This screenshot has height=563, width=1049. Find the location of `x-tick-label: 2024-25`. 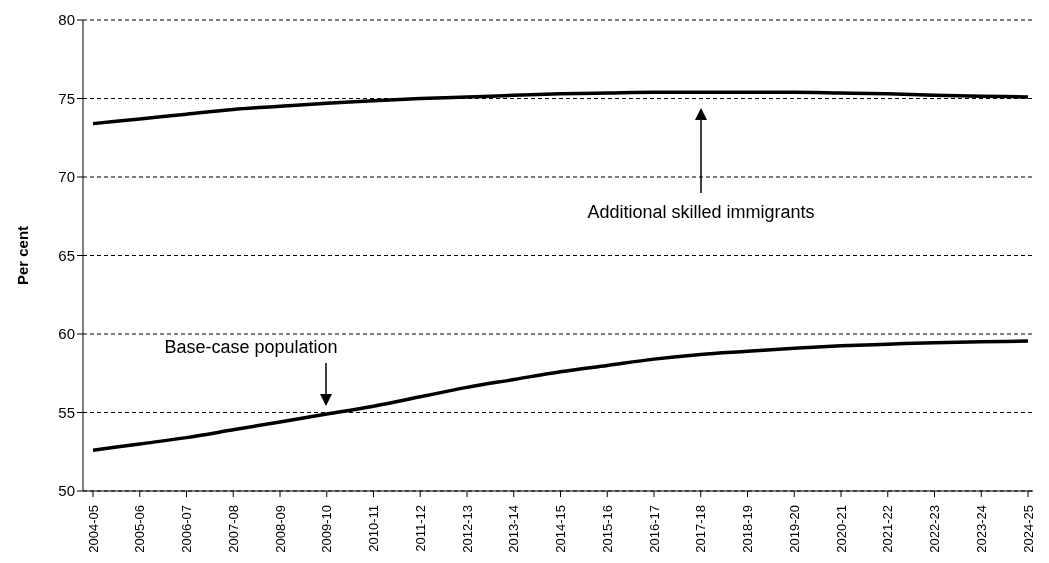

x-tick-label: 2024-25 is located at coordinates (1028, 529).